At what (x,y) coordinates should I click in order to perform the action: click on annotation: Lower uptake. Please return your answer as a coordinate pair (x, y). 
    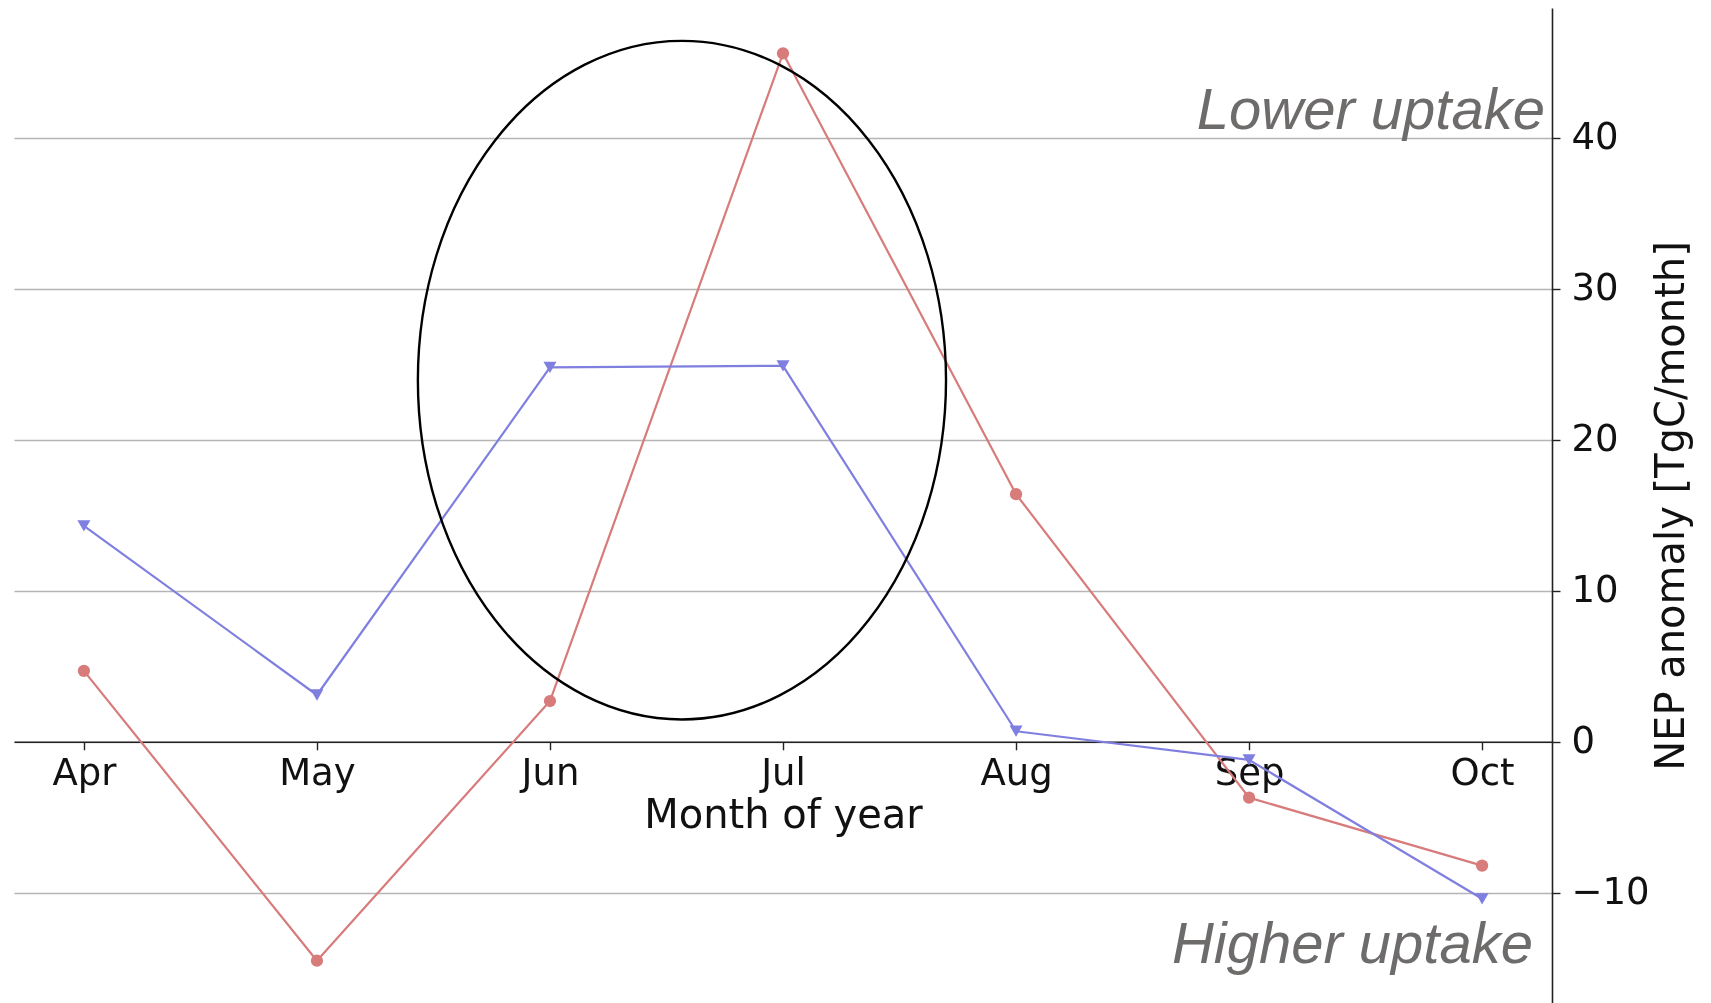
    Looking at the image, I should click on (1370, 108).